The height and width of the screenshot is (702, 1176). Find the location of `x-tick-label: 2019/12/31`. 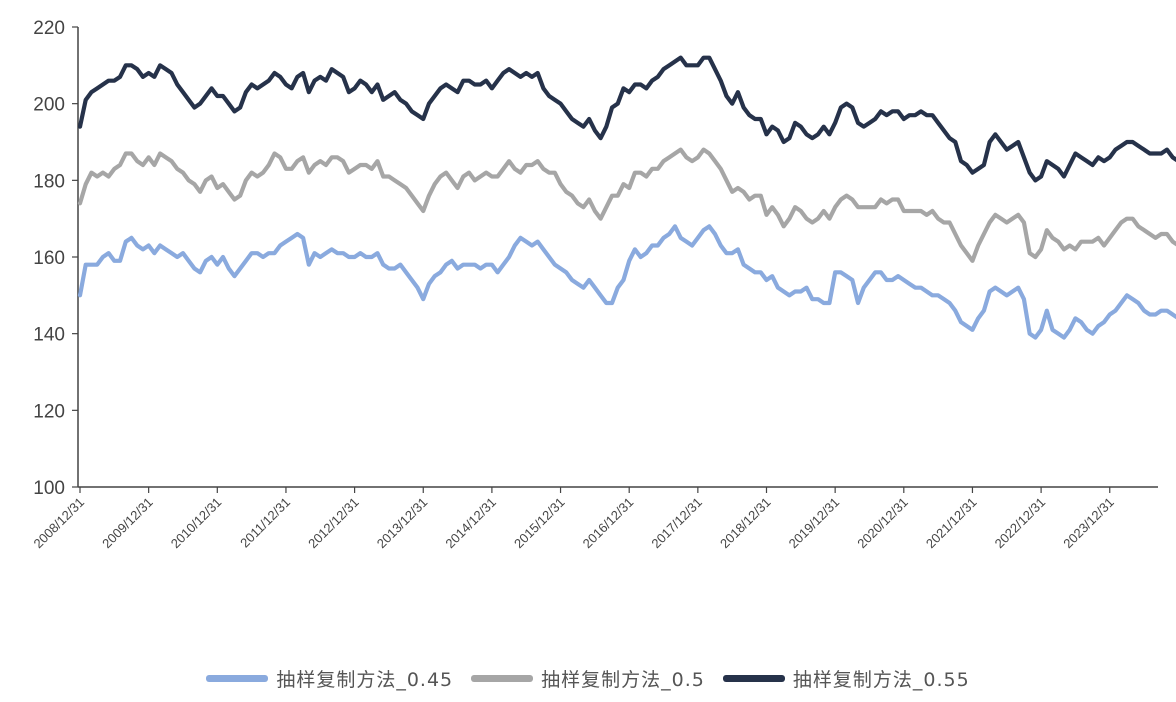

x-tick-label: 2019/12/31 is located at coordinates (814, 523).